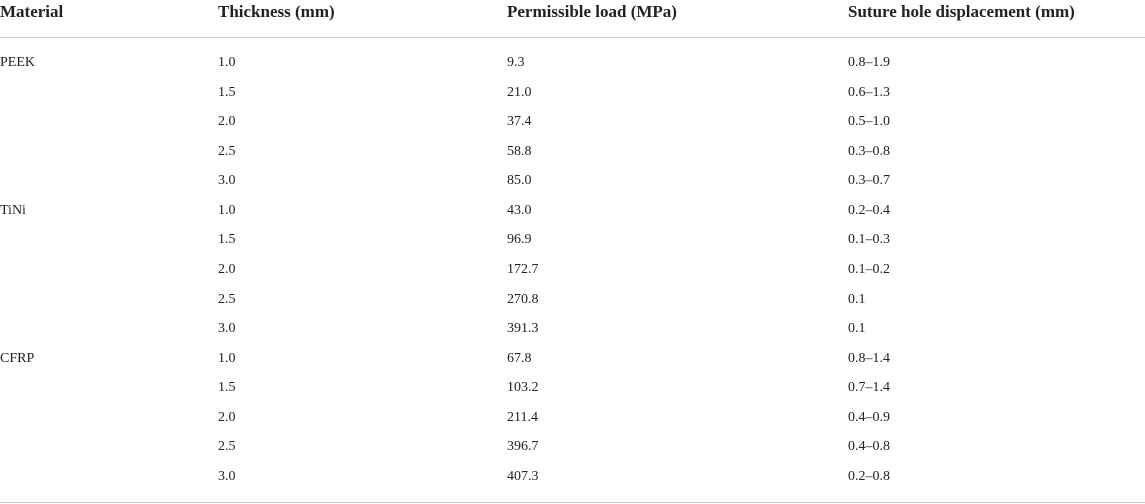 The height and width of the screenshot is (504, 1145). Describe the element at coordinates (276, 11) in the screenshot. I see `column-header: Thickness (mm)` at that location.